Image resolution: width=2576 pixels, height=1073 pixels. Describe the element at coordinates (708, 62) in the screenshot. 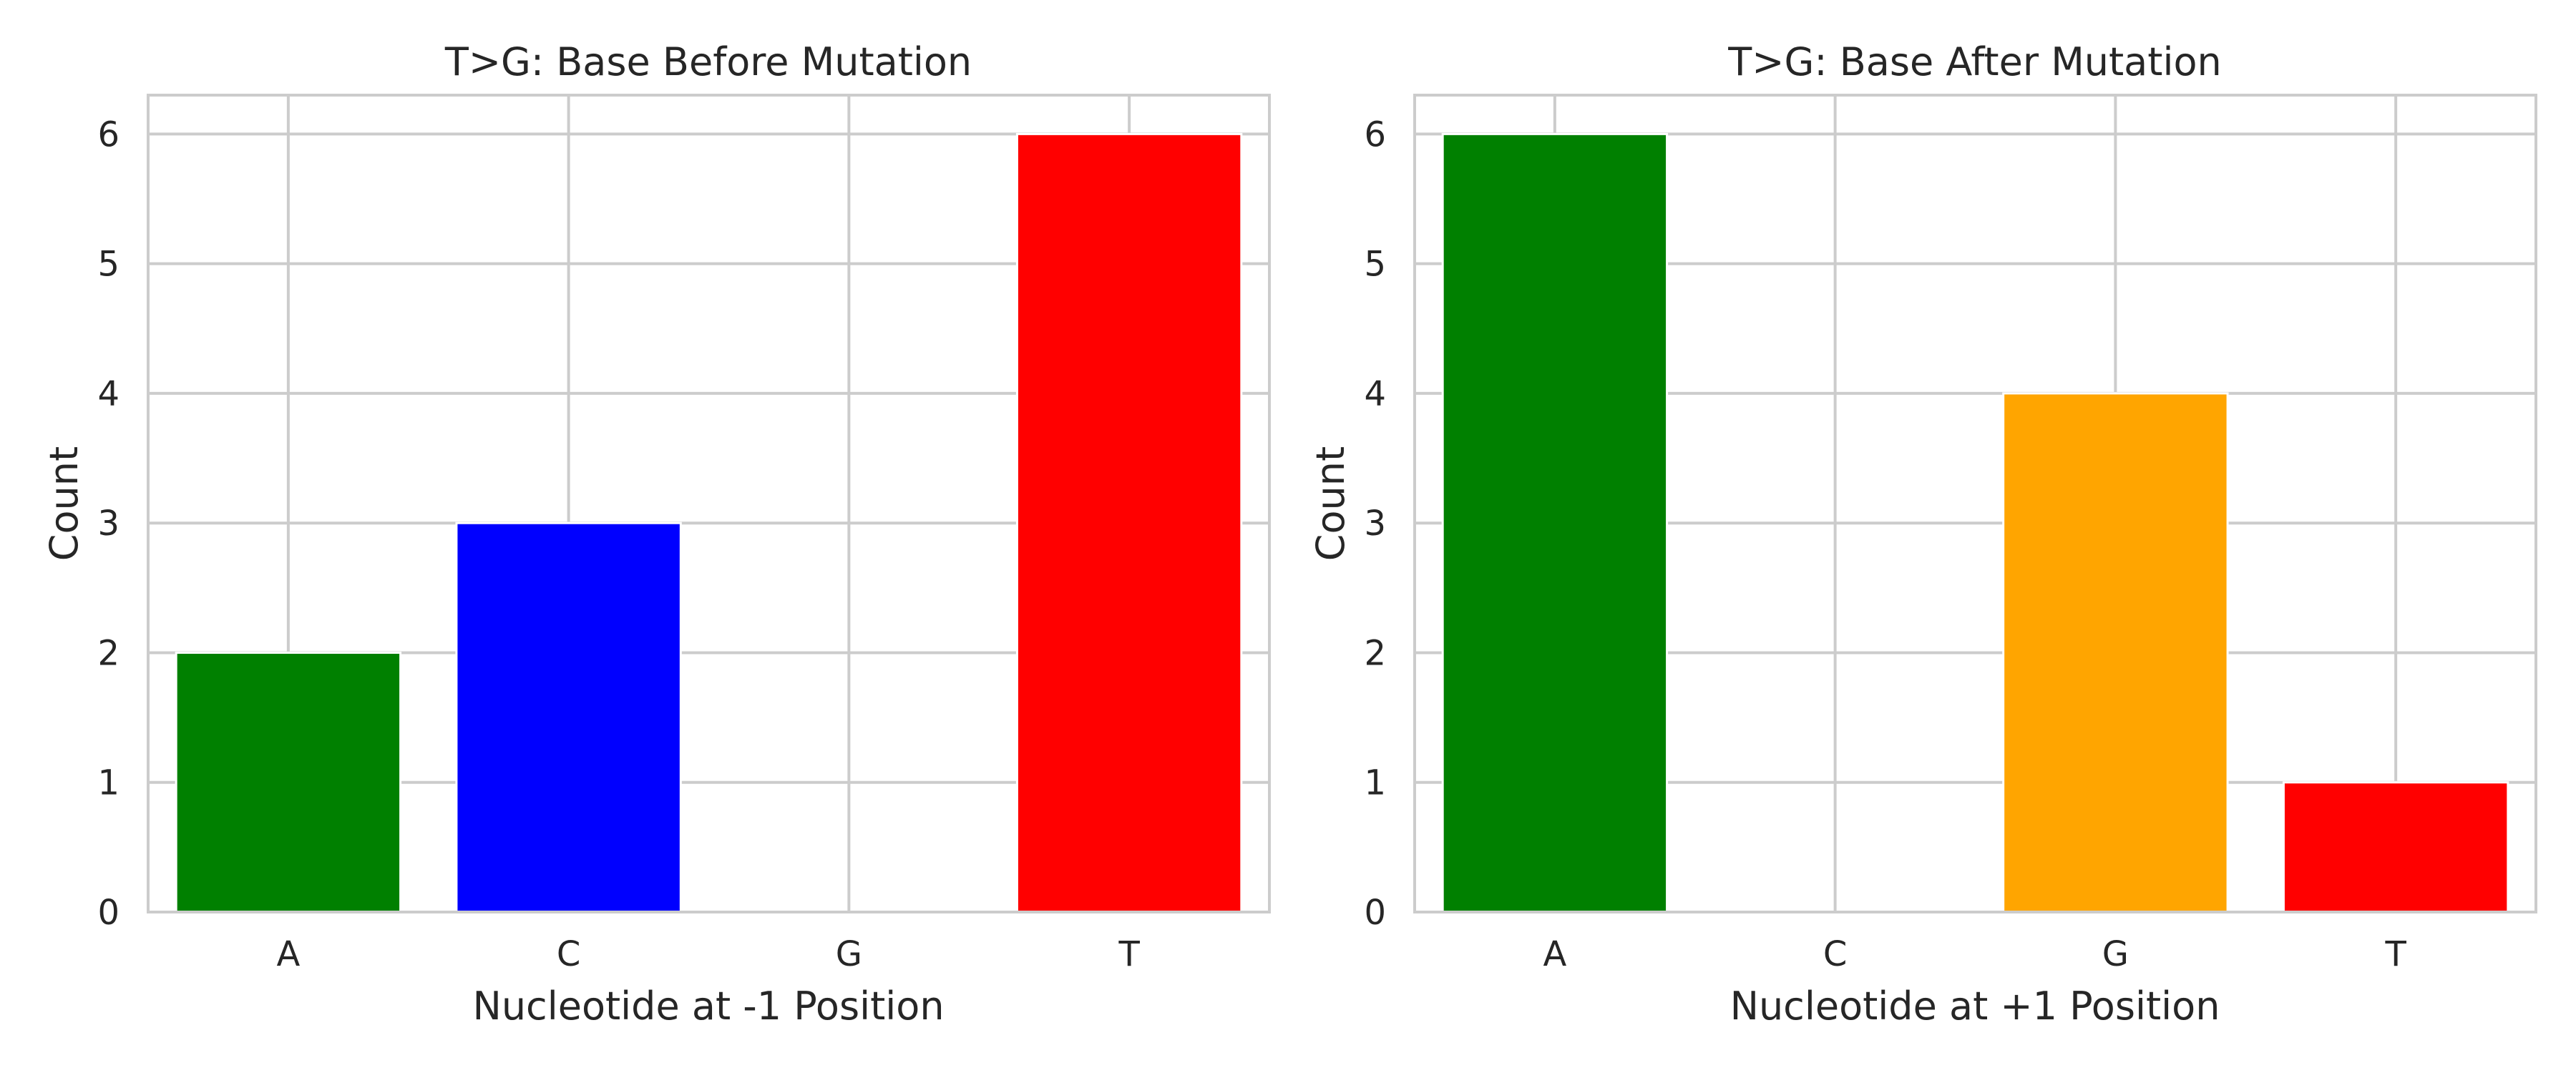

I see `chart-title: T>G: Base Before Mutation` at that location.